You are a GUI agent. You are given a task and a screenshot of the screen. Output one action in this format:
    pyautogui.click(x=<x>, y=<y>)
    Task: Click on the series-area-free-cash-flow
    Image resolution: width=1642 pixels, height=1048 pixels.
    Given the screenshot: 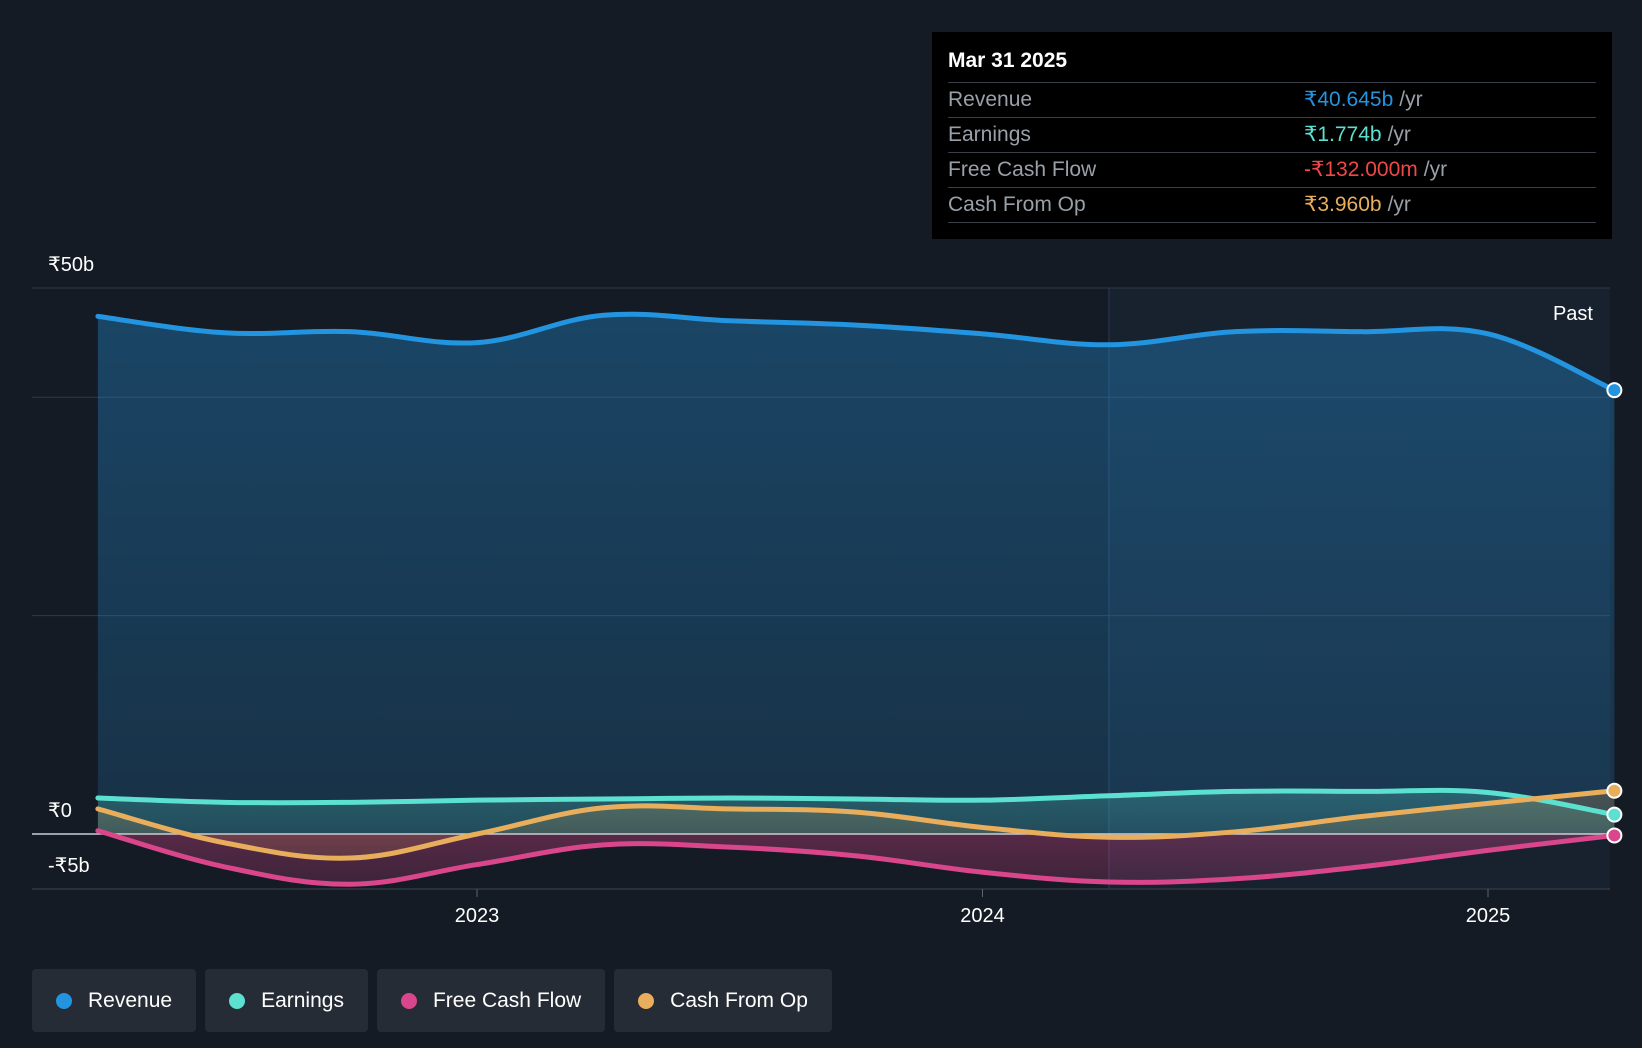 What is the action you would take?
    pyautogui.click(x=856, y=857)
    